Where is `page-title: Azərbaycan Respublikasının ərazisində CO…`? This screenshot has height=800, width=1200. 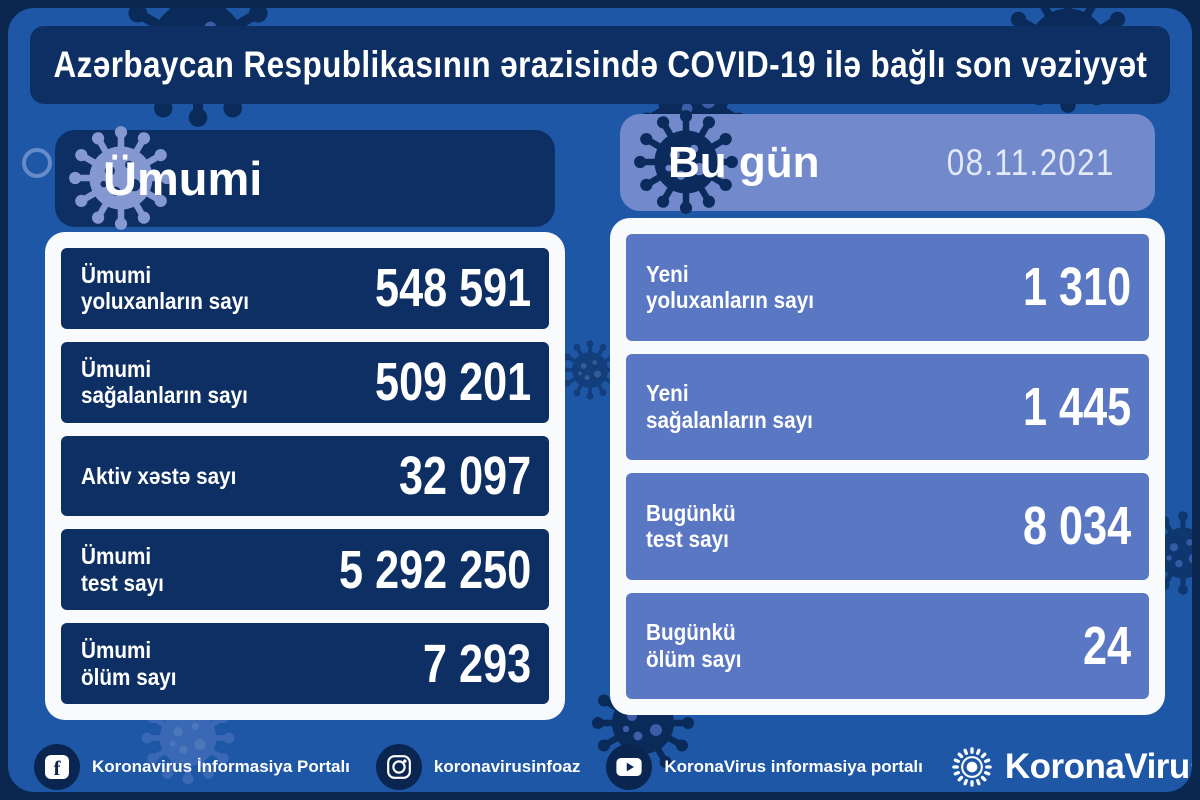 page-title: Azərbaycan Respublikasının ərazisində CO… is located at coordinates (600, 64).